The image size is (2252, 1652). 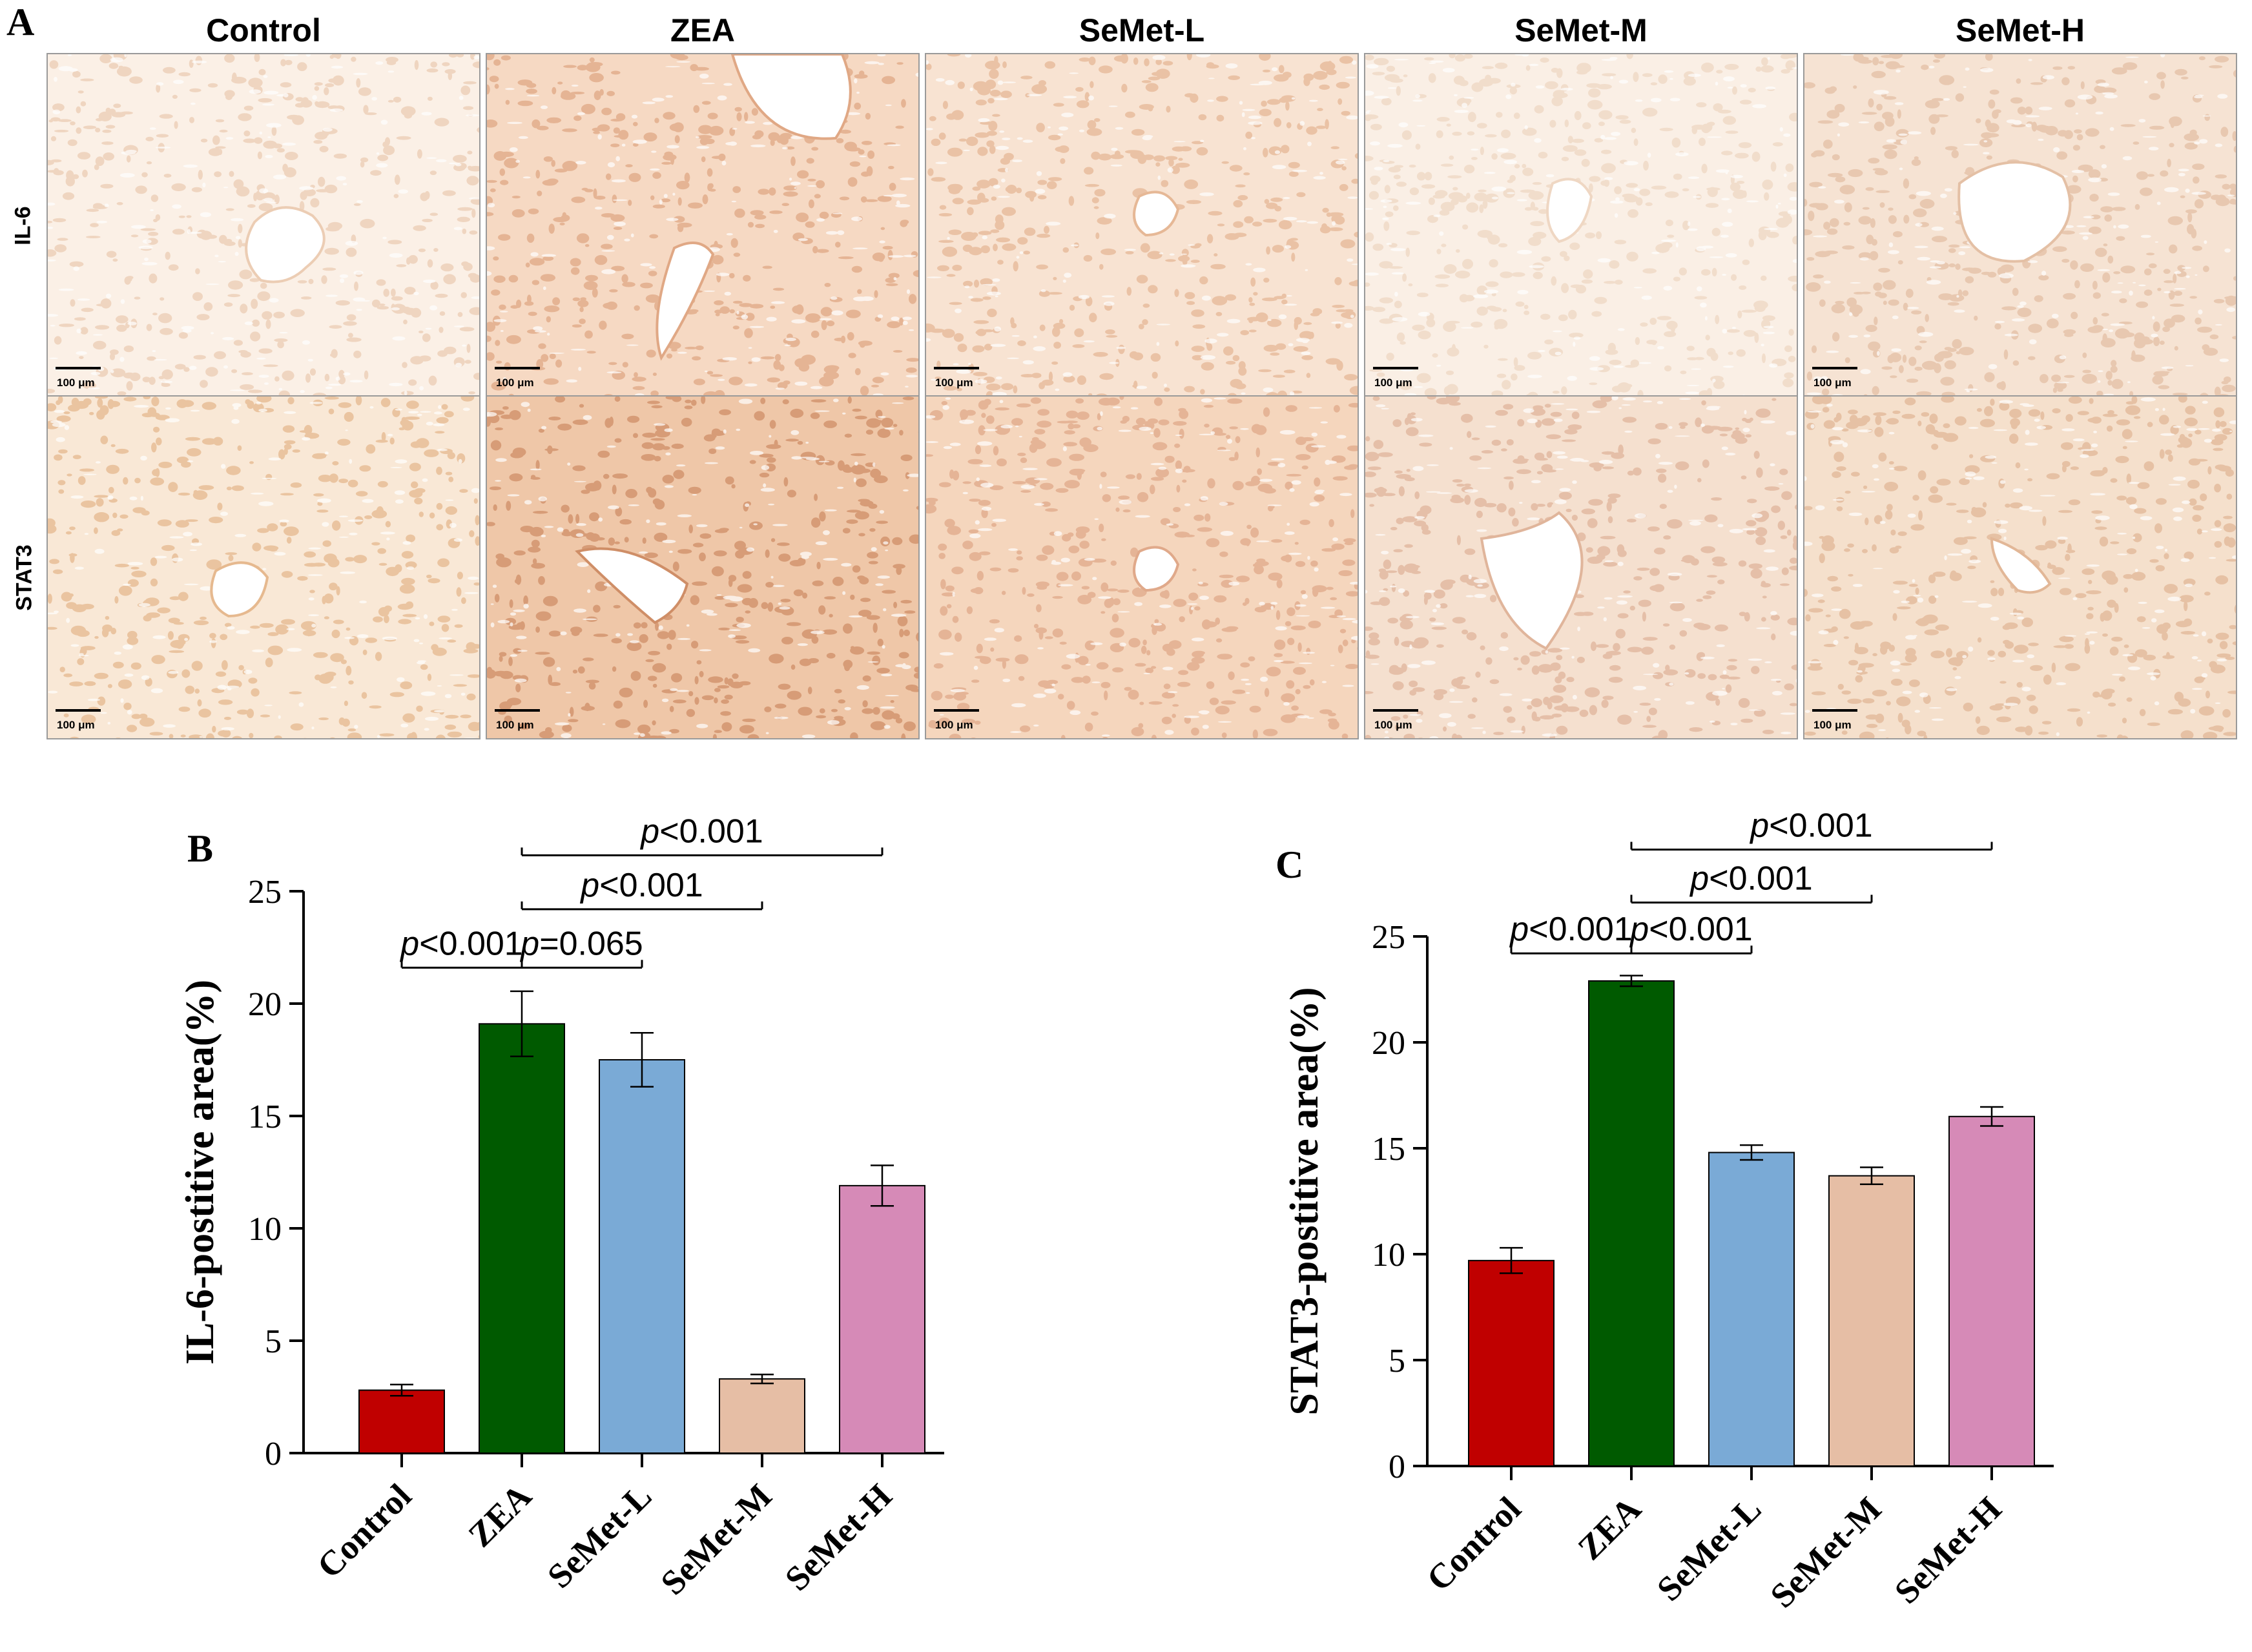 I want to click on col-title-semet-h: SeMet-H, so click(x=2020, y=30).